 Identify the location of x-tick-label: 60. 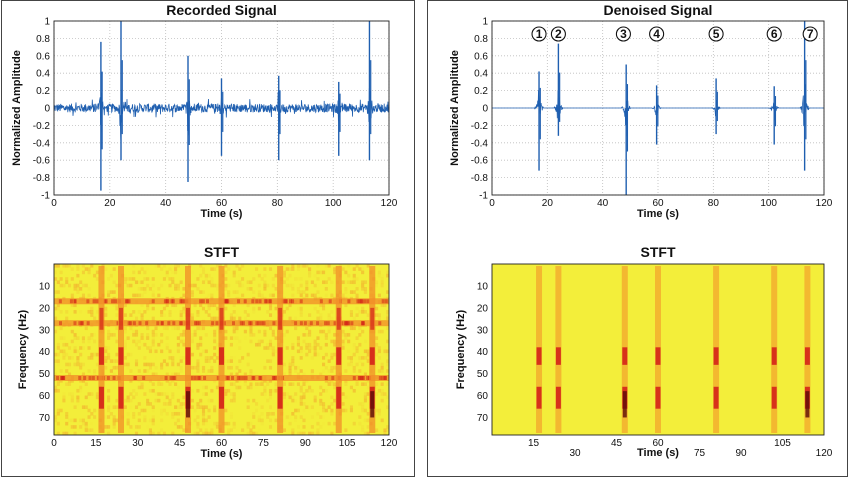
(222, 443).